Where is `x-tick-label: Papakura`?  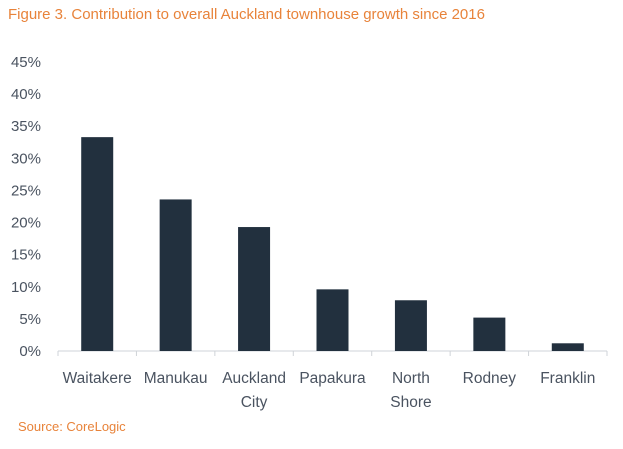
x-tick-label: Papakura is located at coordinates (332, 378).